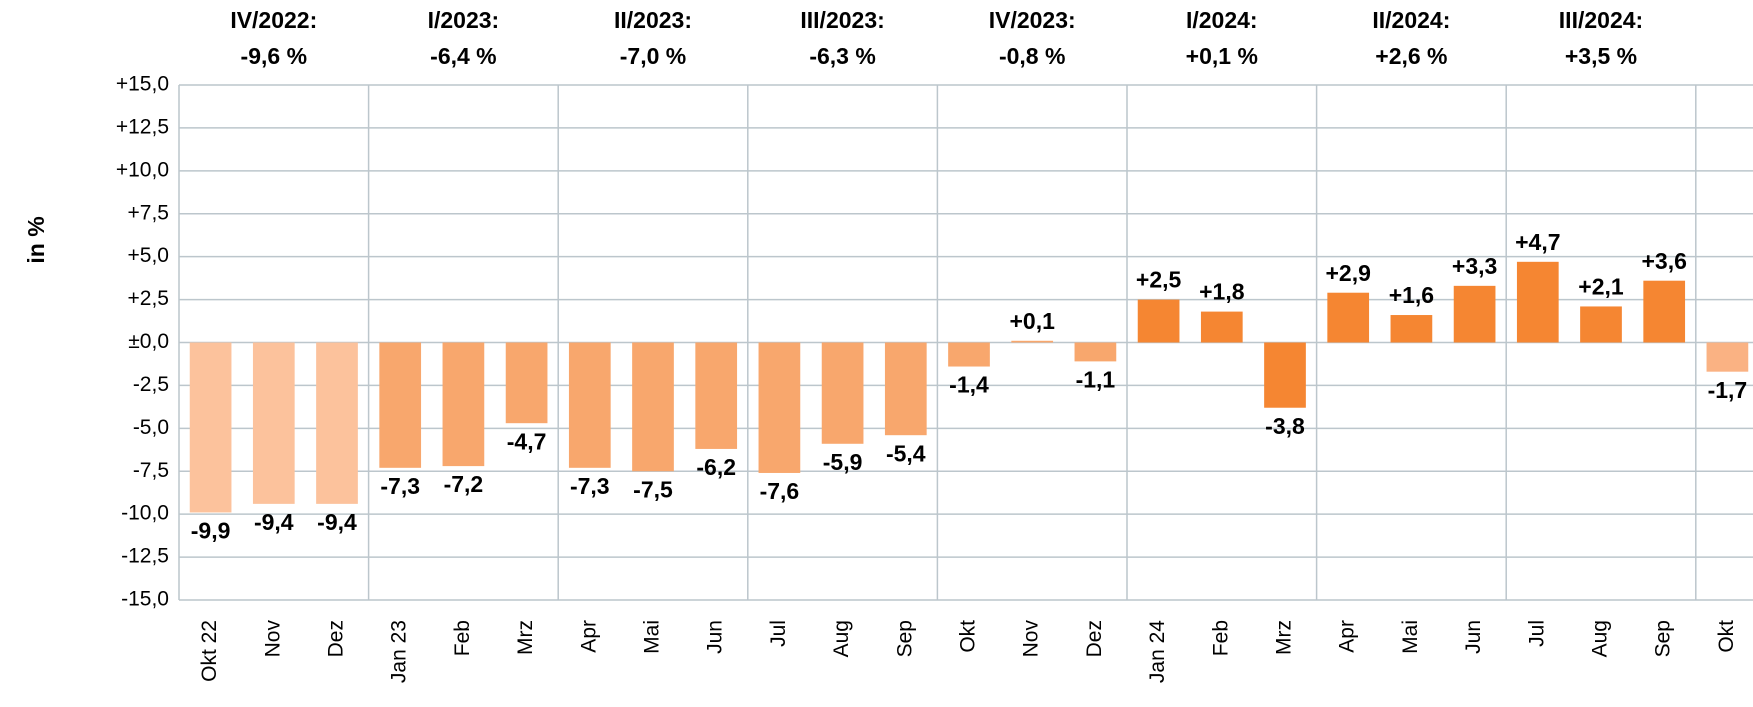 Image resolution: width=1753 pixels, height=707 pixels. What do you see at coordinates (653, 56) in the screenshot?
I see `quarter-change: -7,0 %` at bounding box center [653, 56].